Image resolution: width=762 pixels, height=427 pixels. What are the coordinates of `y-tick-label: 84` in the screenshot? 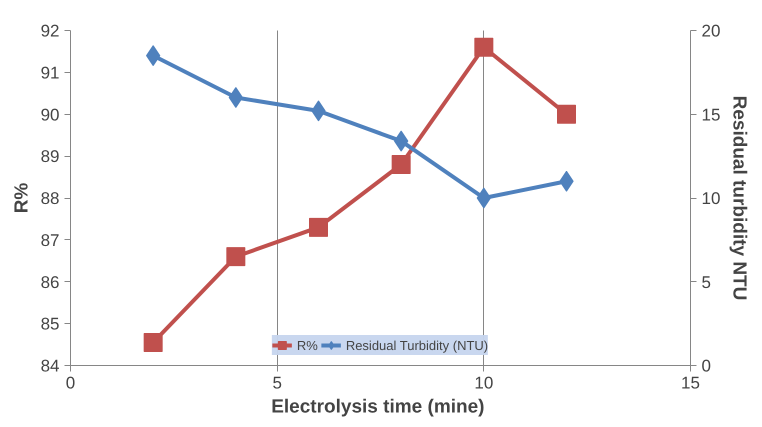 It's located at (50, 366).